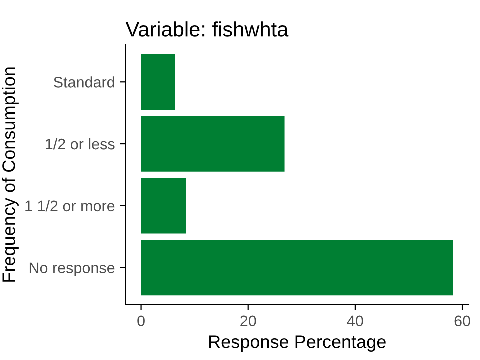 The width and height of the screenshot is (480, 360). Describe the element at coordinates (248, 321) in the screenshot. I see `x-tick-label: 20` at that location.